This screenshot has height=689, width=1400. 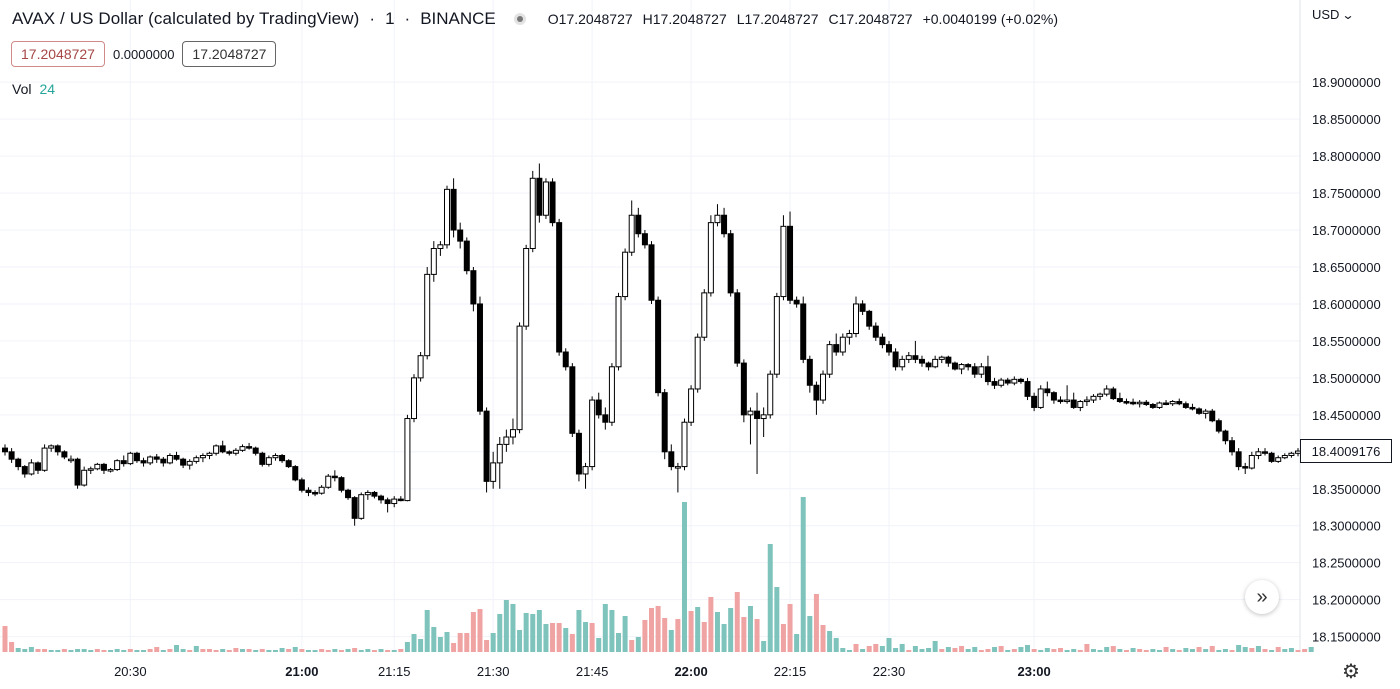 I want to click on exchange-label: BINANCE, so click(x=458, y=18).